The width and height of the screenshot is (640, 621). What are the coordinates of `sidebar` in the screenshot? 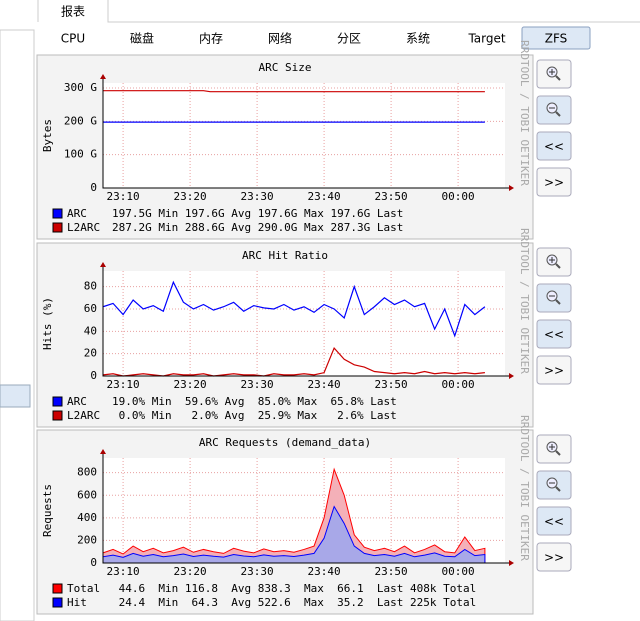 It's located at (17, 325).